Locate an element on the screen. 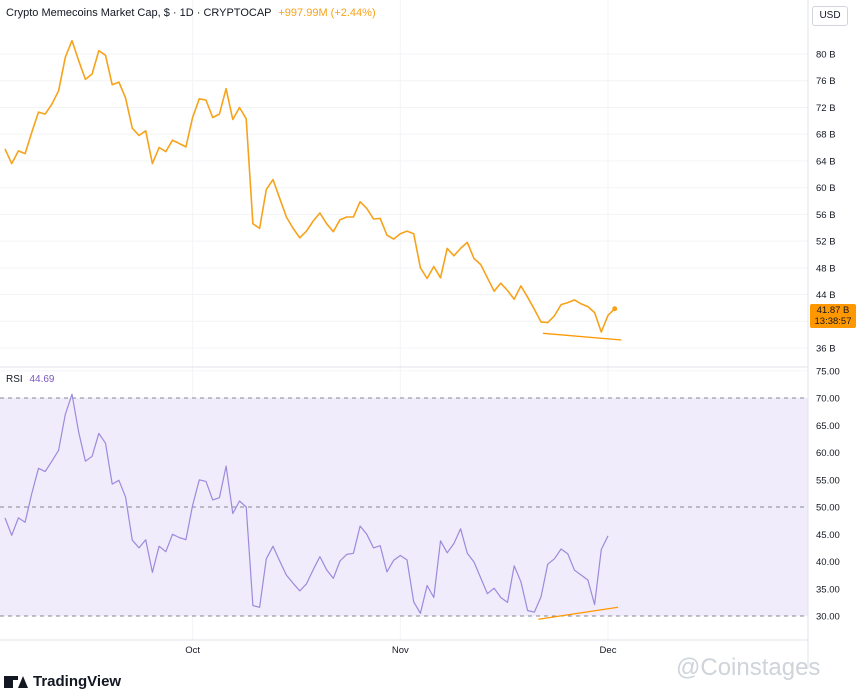 The width and height of the screenshot is (862, 696). rsi-value: 44.69 is located at coordinates (42, 379).